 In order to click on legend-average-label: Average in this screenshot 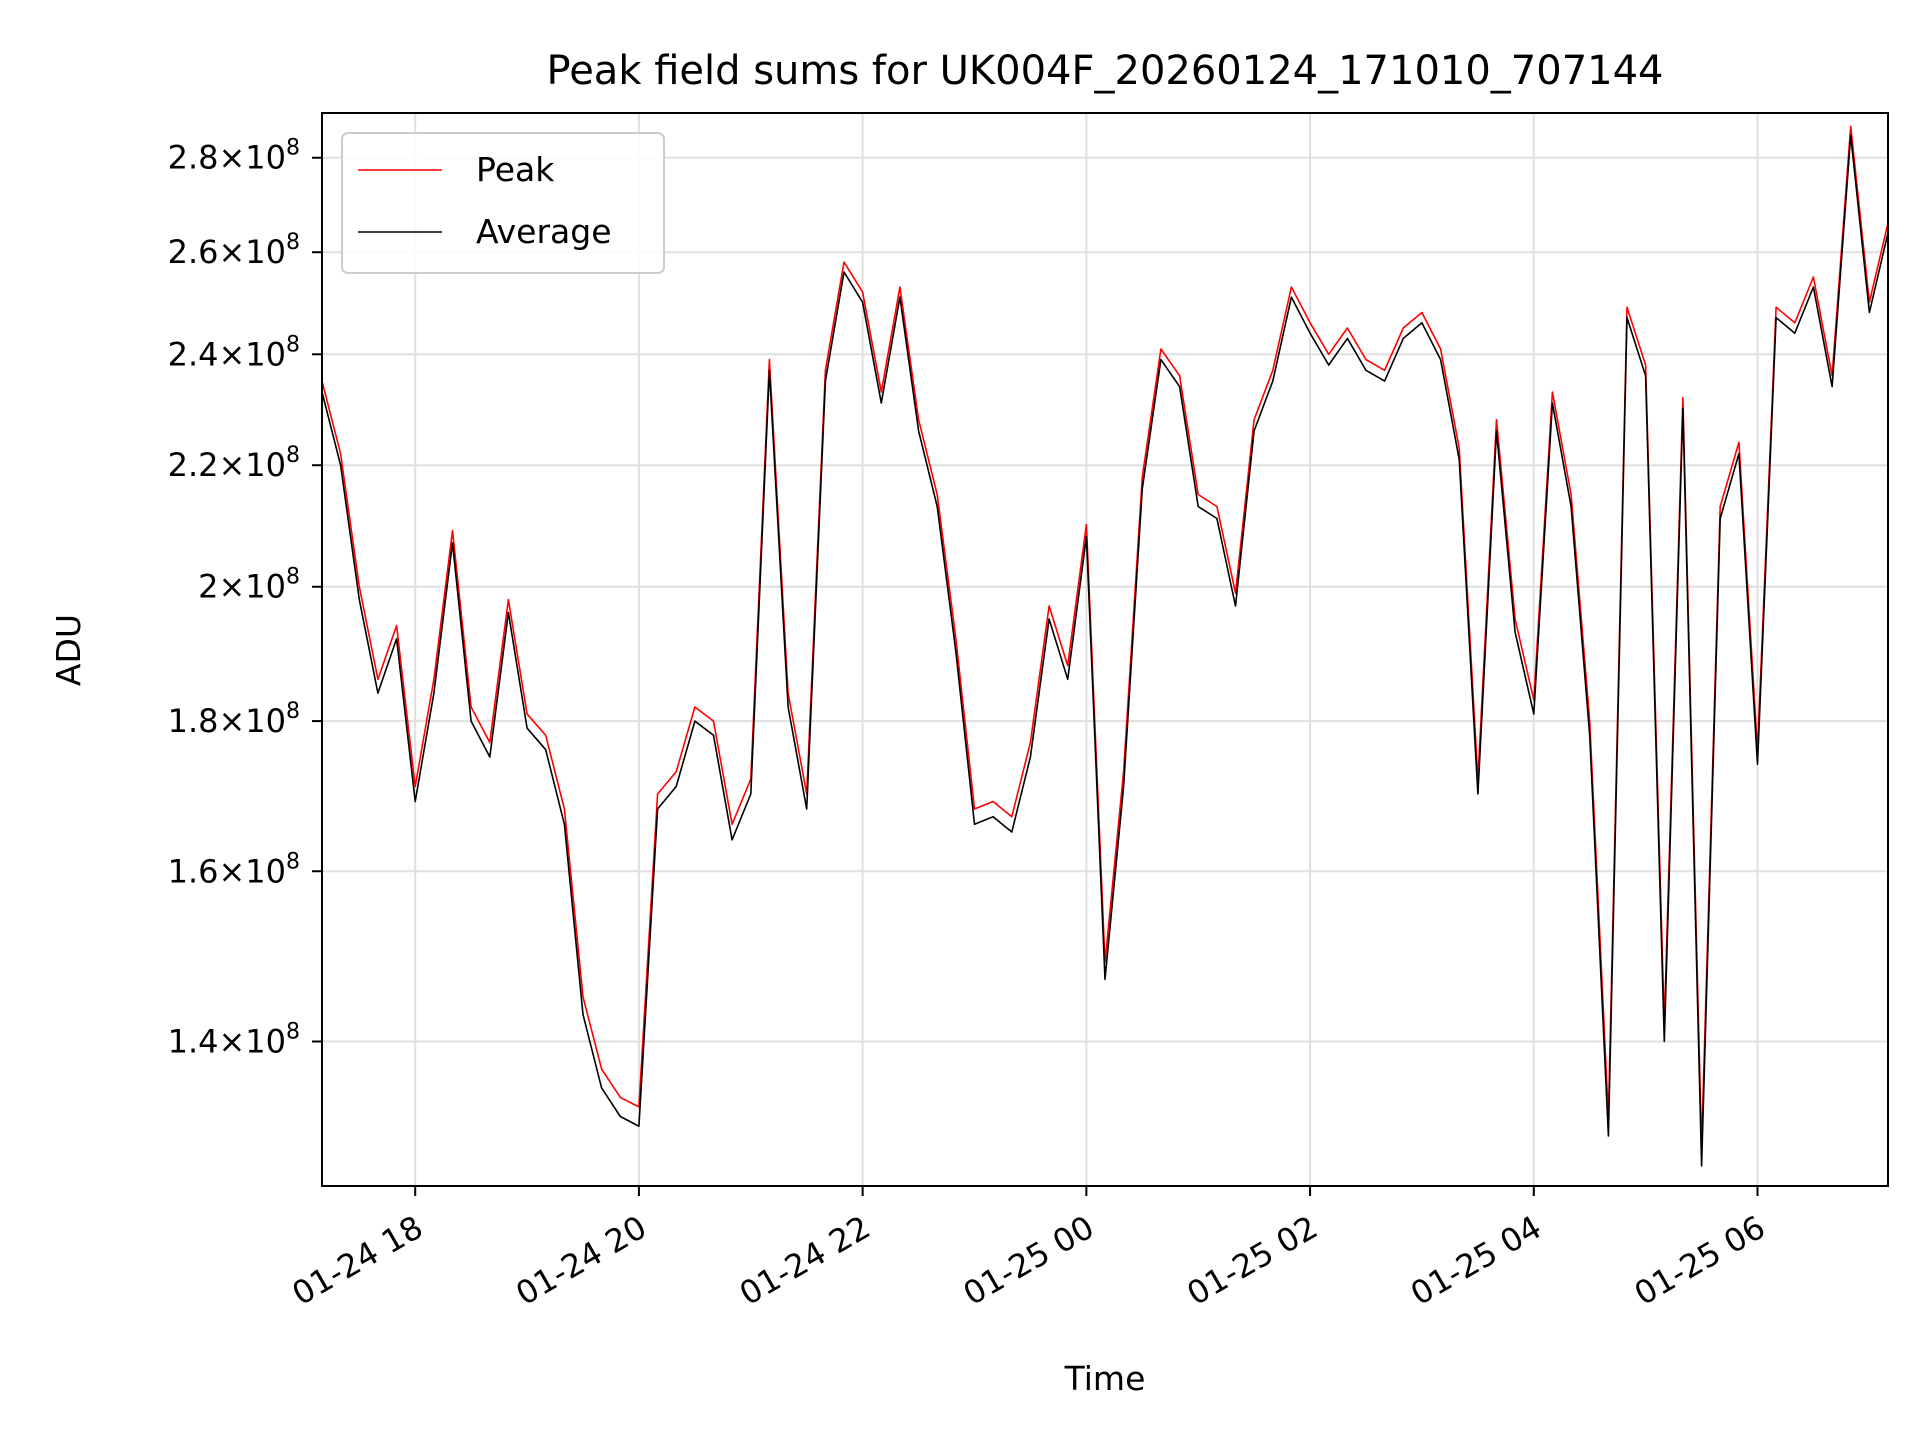, I will do `click(544, 231)`.